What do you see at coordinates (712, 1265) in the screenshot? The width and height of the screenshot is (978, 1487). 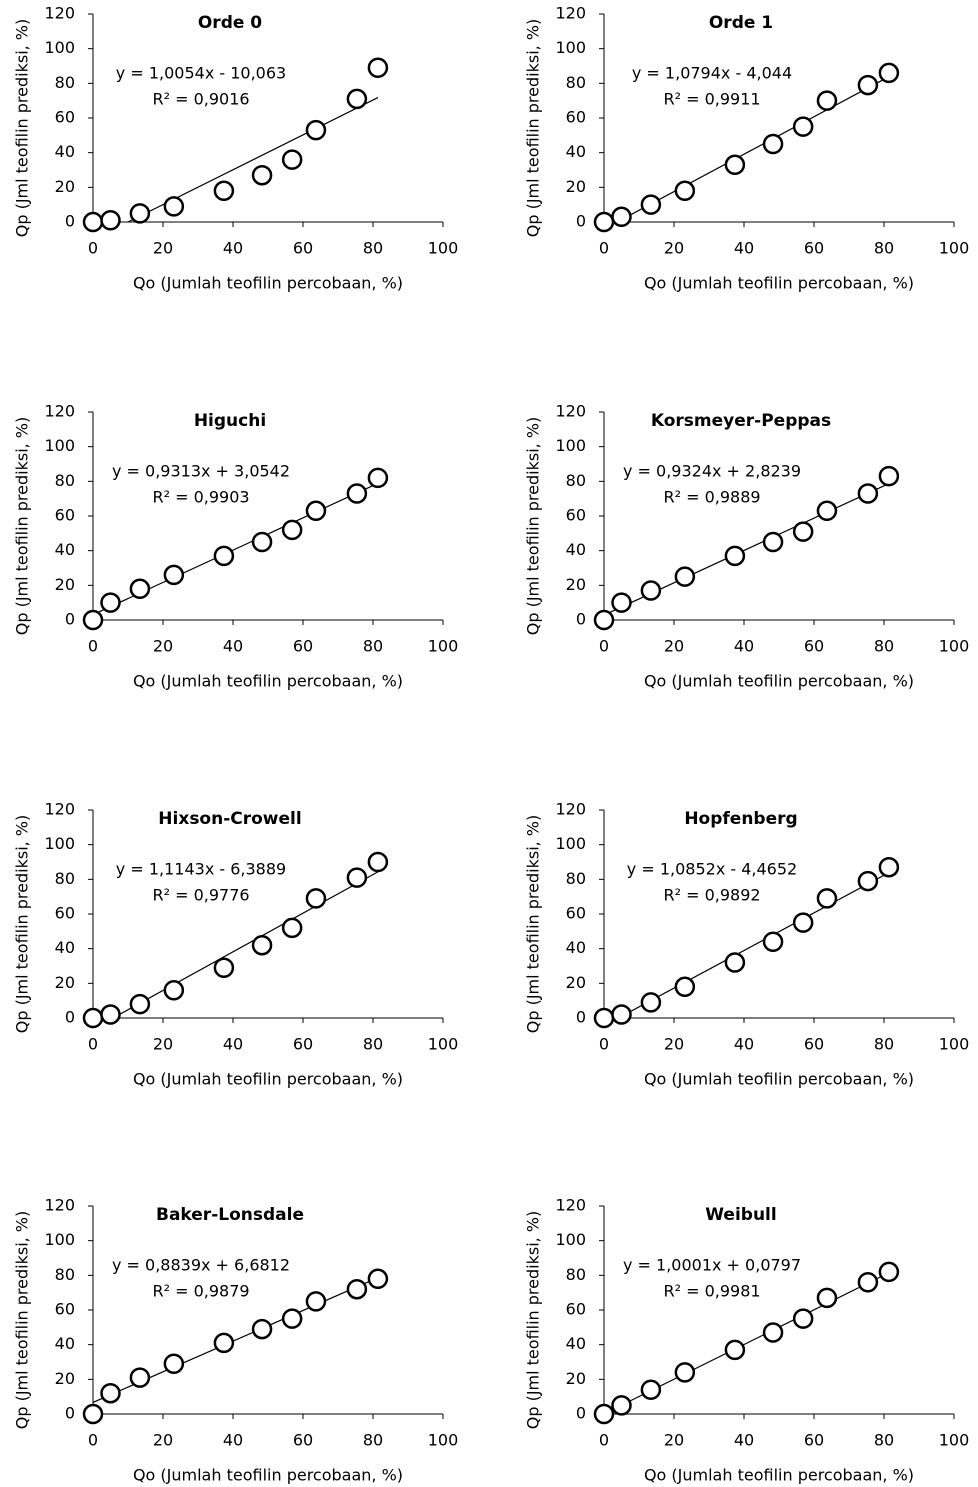 I see `trendline-equation: y = 1,0001x + 0,0797` at bounding box center [712, 1265].